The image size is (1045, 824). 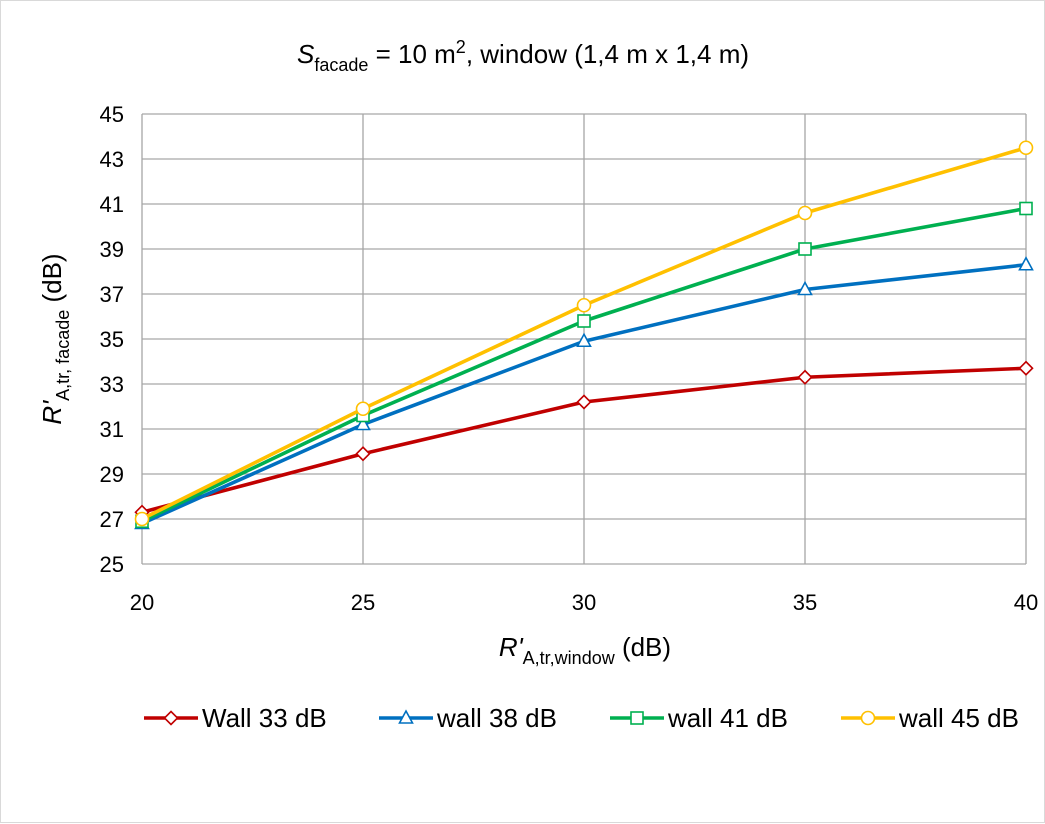 I want to click on legend: Wall 33 dB wall 38 dB wall 41 dB wall 45 dB, so click(x=581, y=718).